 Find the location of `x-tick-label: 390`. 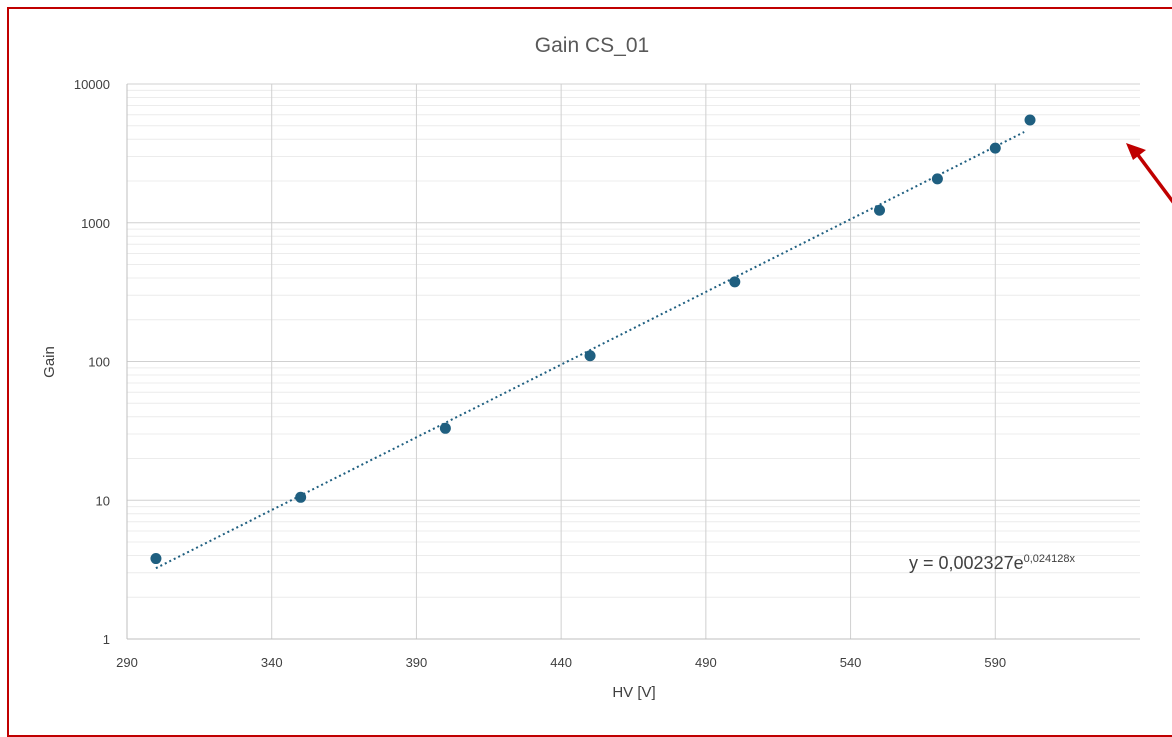

x-tick-label: 390 is located at coordinates (417, 662).